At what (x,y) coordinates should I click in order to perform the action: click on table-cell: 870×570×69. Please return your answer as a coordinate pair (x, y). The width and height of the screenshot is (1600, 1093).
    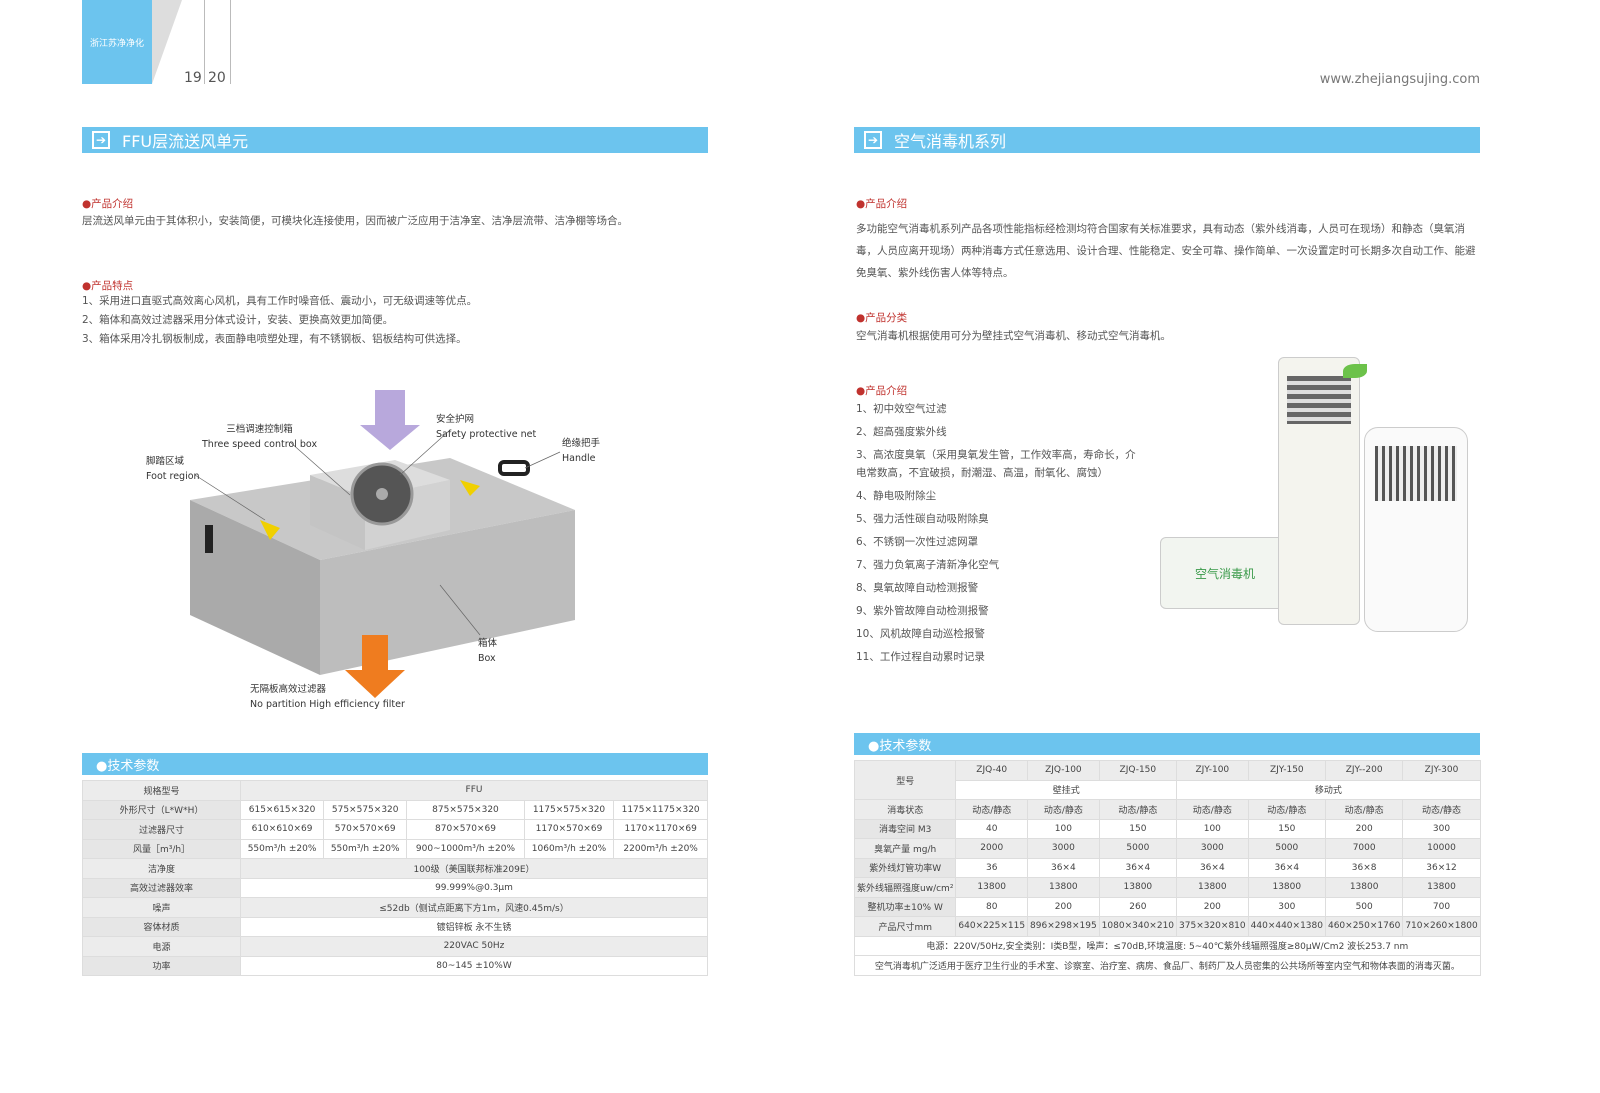
    Looking at the image, I should click on (465, 829).